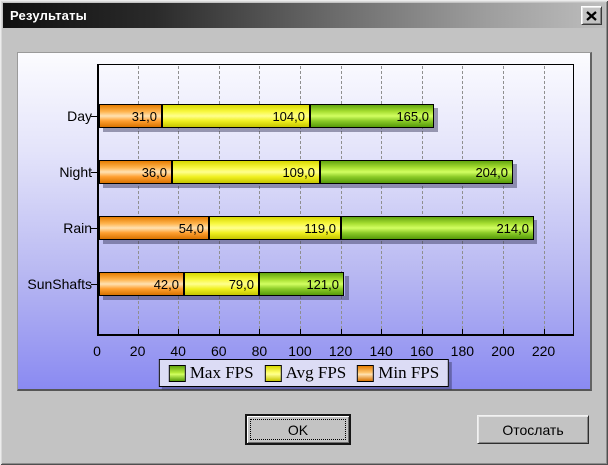  What do you see at coordinates (144, 116) in the screenshot?
I see `bar-value-label: 31,0` at bounding box center [144, 116].